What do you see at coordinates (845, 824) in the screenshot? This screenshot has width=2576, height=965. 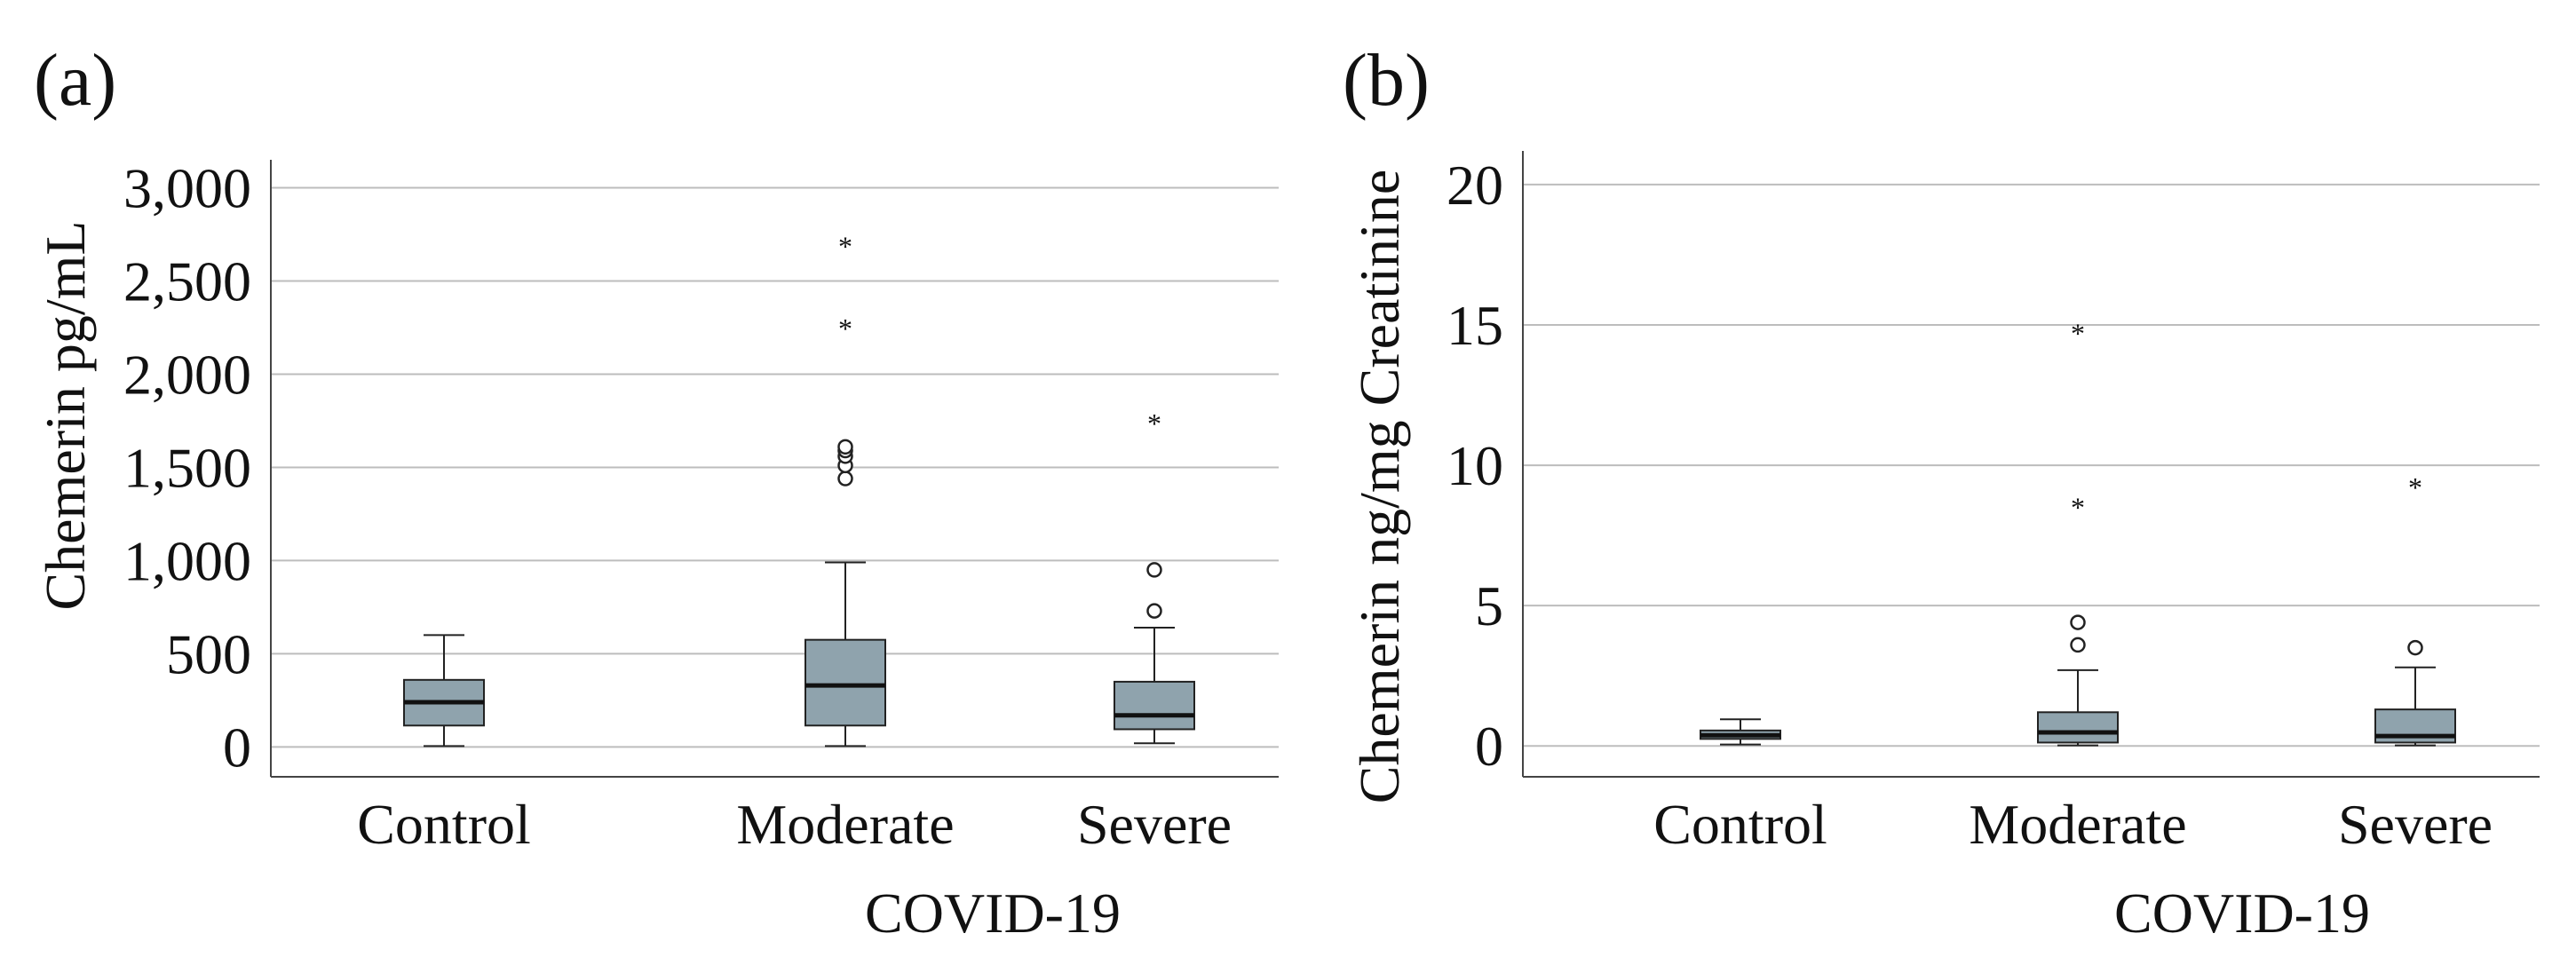 I see `panel-a-category-label: Moderate` at bounding box center [845, 824].